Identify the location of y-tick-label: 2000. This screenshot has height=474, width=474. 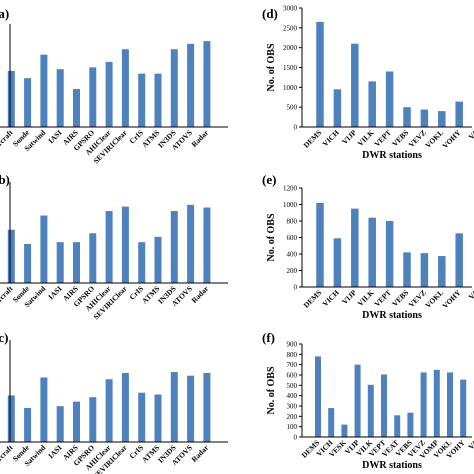
(290, 48).